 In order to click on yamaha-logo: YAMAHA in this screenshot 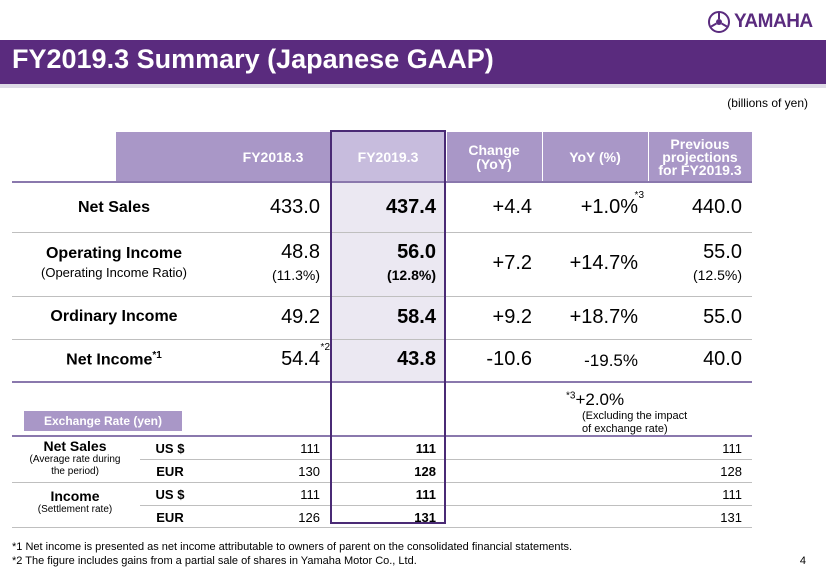, I will do `click(760, 22)`.